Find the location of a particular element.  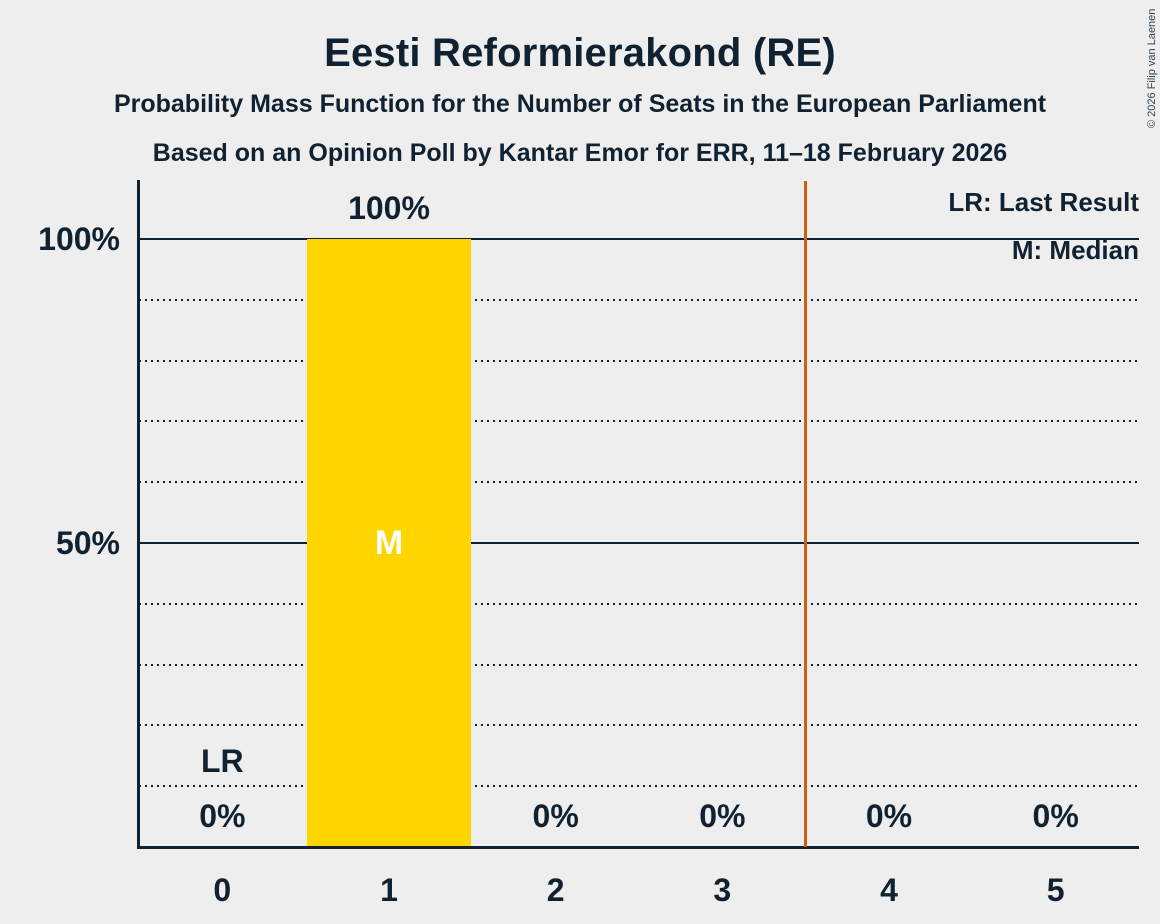

value-label-seat-0: 0% is located at coordinates (222, 816).